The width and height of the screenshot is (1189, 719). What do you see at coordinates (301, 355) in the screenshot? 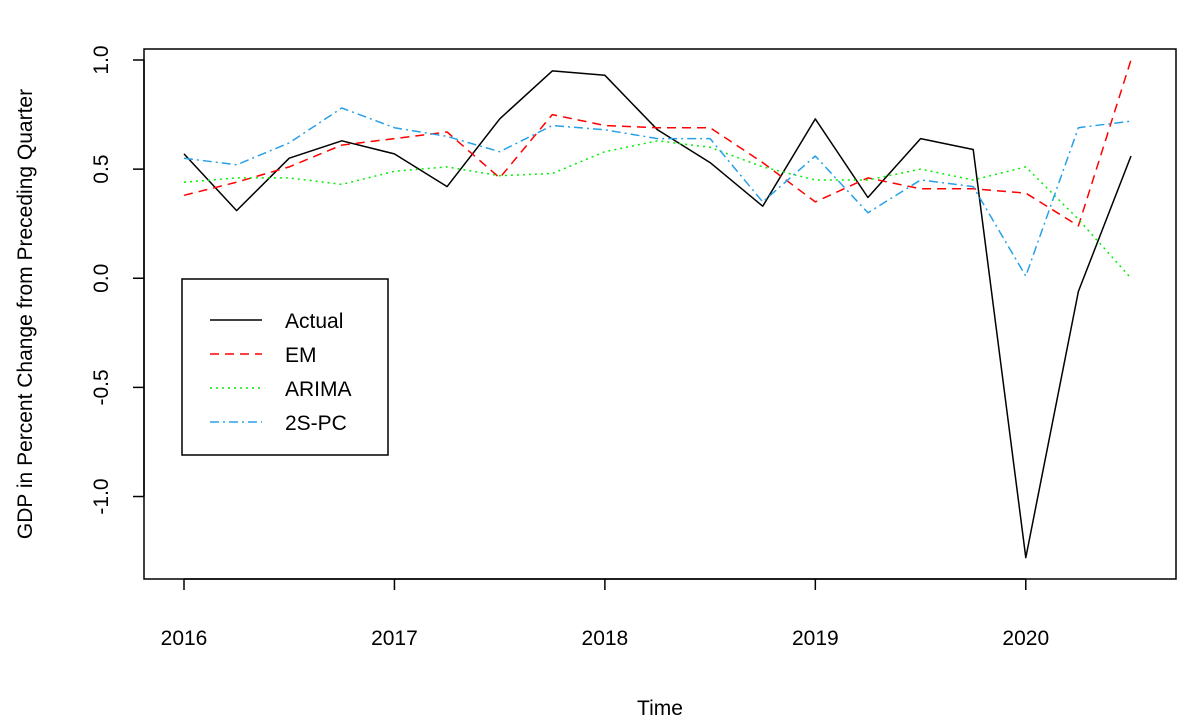
I see `legend-label: EM` at bounding box center [301, 355].